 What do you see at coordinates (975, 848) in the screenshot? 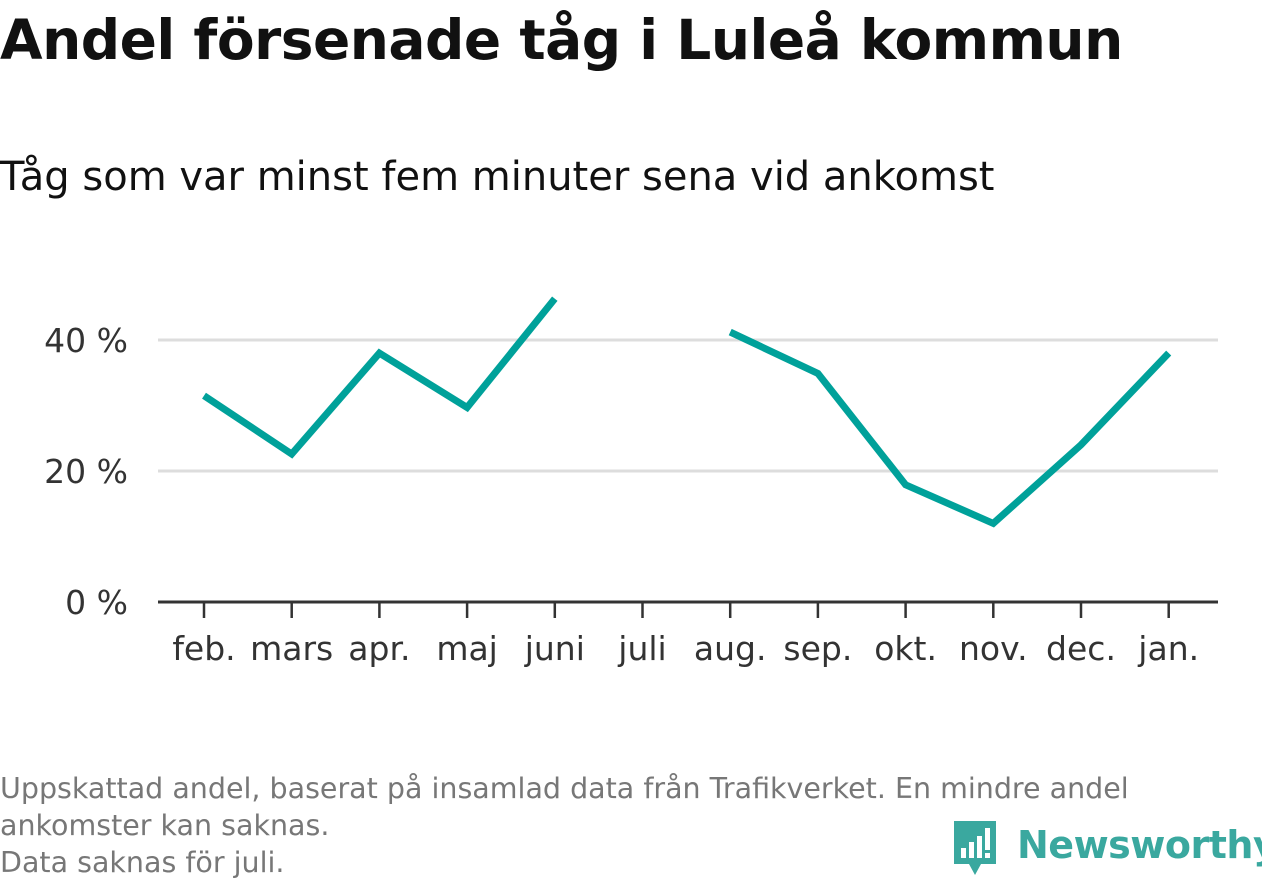
I see `newsworthy-logo-icon` at bounding box center [975, 848].